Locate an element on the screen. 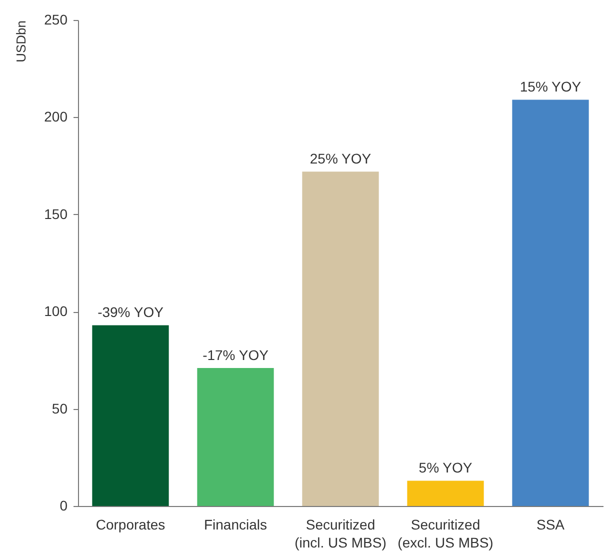 The image size is (607, 554). x-tick-label: Securitized (excl. US MBS) is located at coordinates (446, 533).